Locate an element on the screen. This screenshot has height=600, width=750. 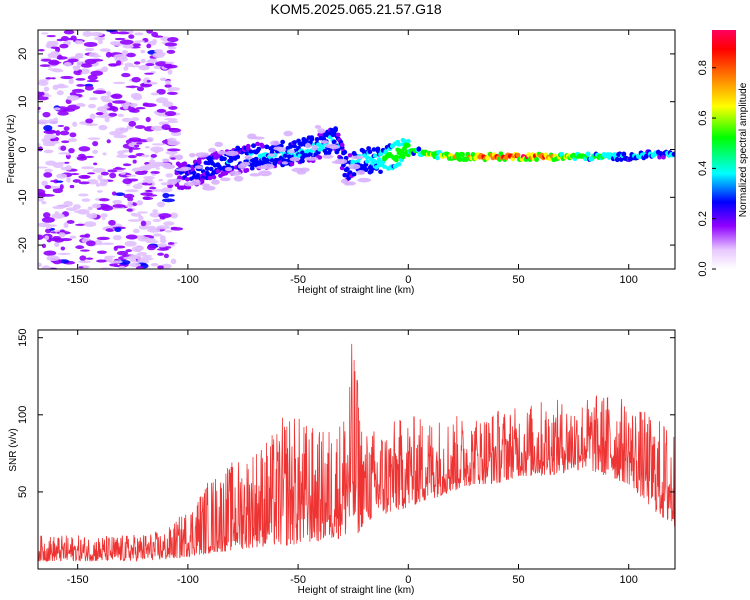
x-tick-label: 50 is located at coordinates (518, 280).